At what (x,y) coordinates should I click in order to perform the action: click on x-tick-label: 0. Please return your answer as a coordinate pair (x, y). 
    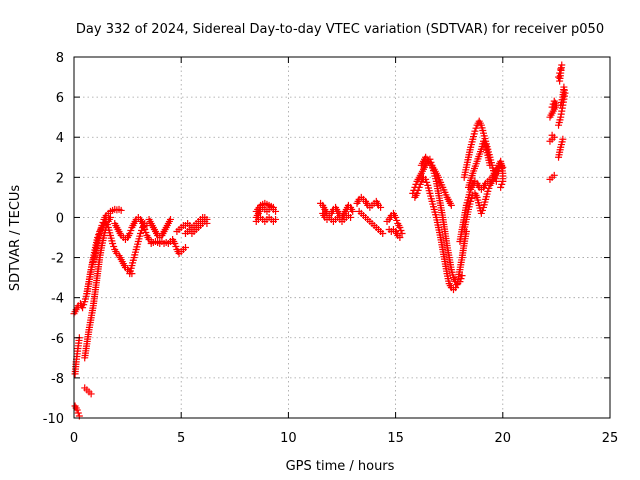
    Looking at the image, I should click on (74, 438).